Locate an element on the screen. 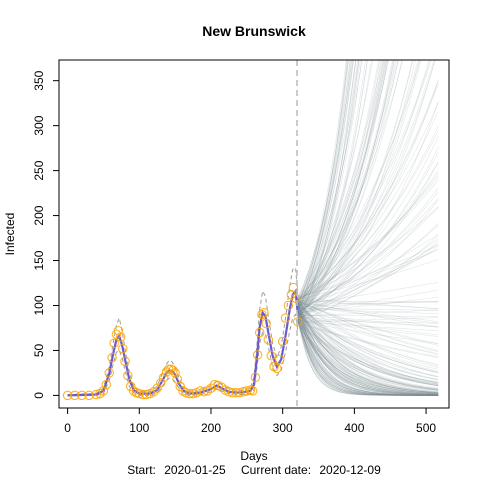 Image resolution: width=480 pixels, height=480 pixels. x-tick-label: 100 is located at coordinates (139, 428).